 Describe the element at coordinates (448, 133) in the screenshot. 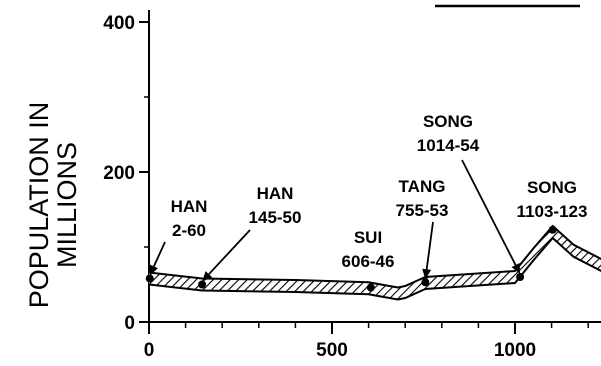

I see `annotation-song-early: SONG 1014-54` at that location.